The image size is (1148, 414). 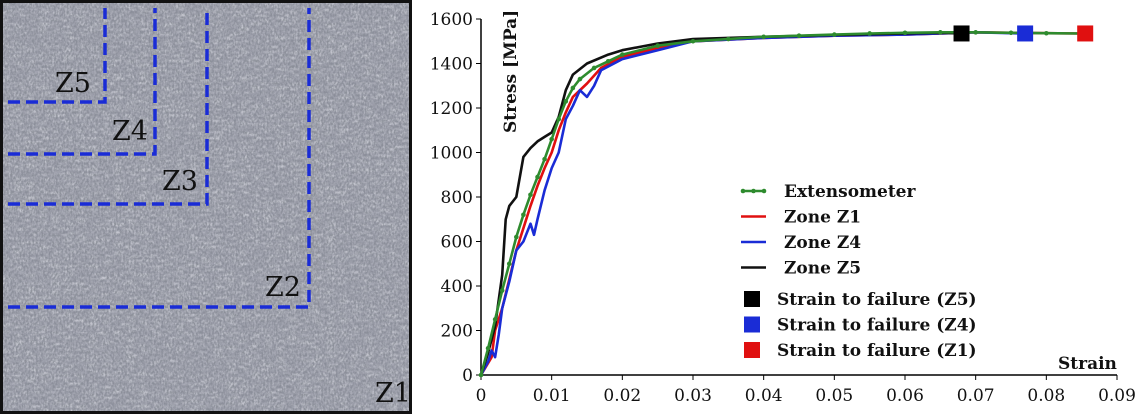 I want to click on legend-label-strain-to-failure-z4: Strain to failure (Z4), so click(x=877, y=326).